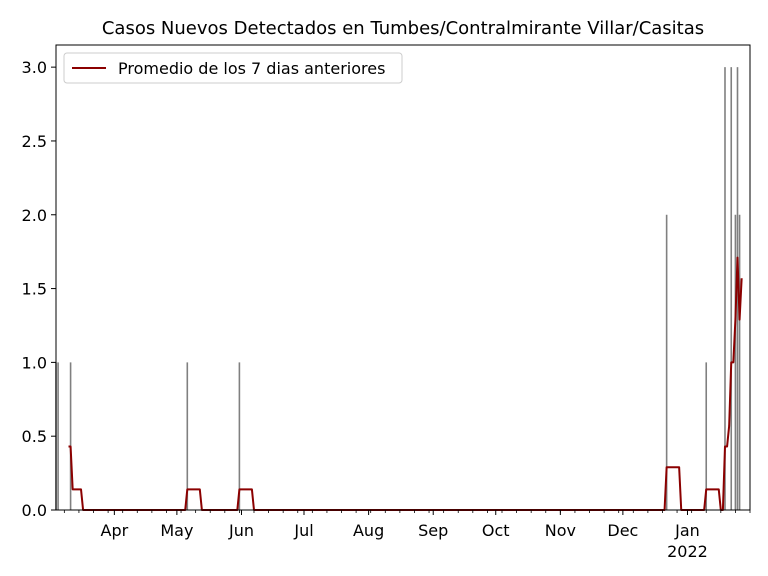 The image size is (768, 576). I want to click on y-axis: 0.0 0.5 1.0 1.5 2.0 2.5 3.0, so click(39, 289).